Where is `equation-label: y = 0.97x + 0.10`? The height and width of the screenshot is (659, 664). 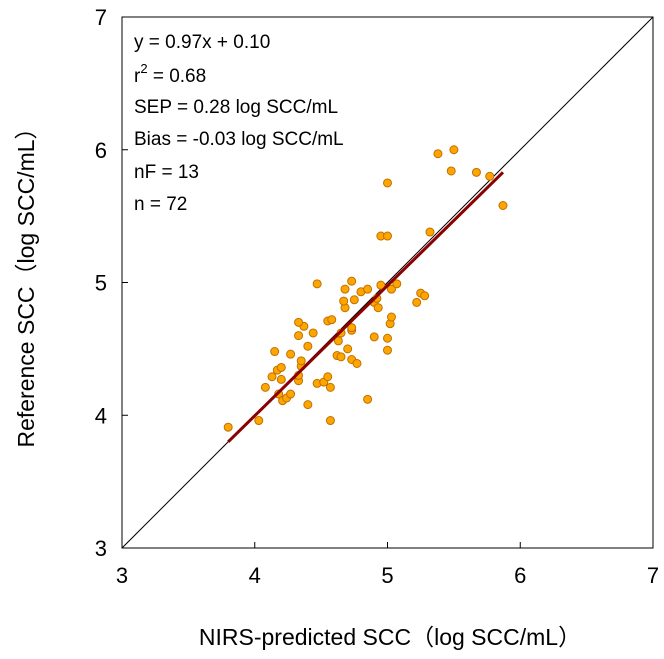 equation-label: y = 0.97x + 0.10 is located at coordinates (202, 42).